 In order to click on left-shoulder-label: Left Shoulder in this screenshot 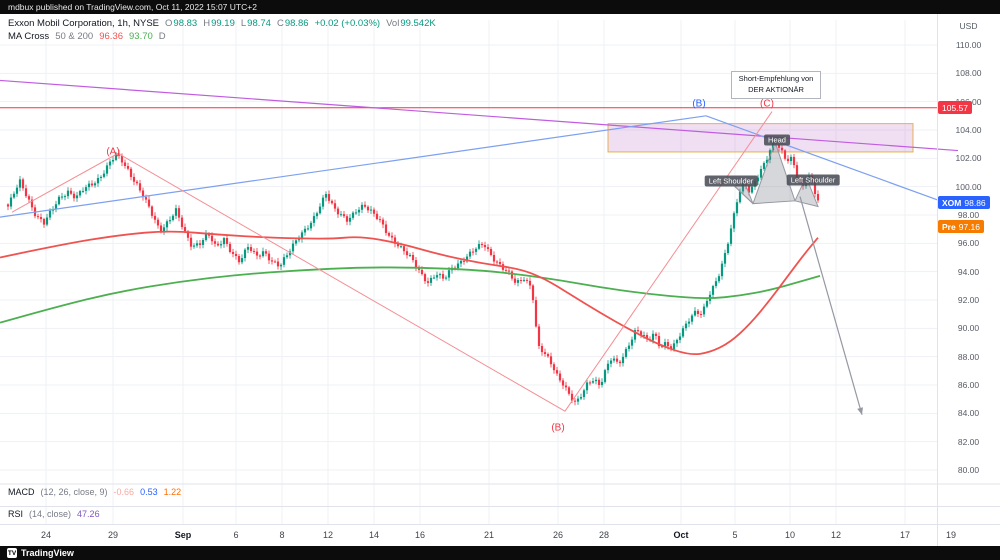, I will do `click(731, 181)`.